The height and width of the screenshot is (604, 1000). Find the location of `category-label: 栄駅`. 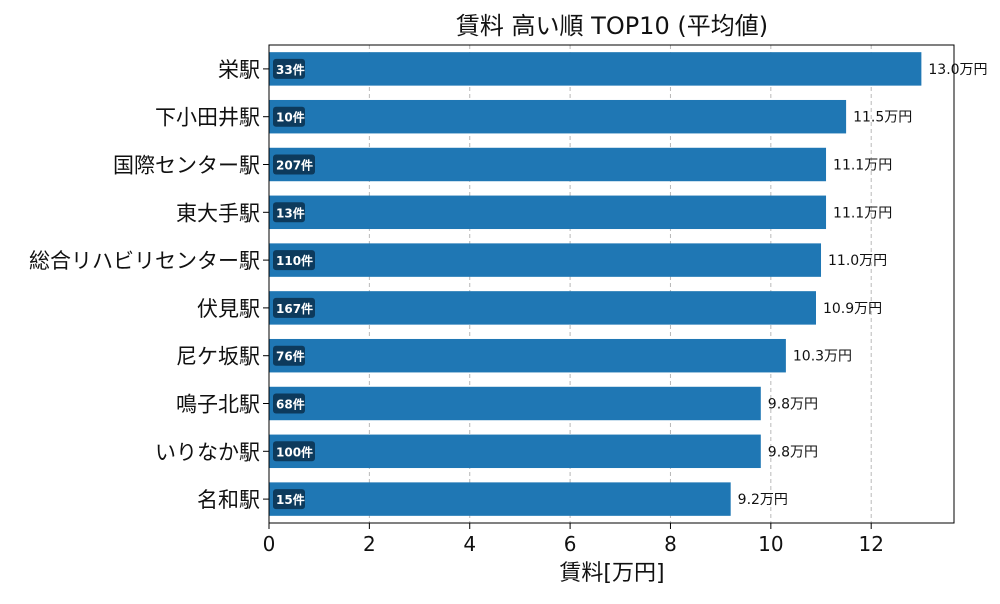

category-label: 栄駅 is located at coordinates (239, 70).